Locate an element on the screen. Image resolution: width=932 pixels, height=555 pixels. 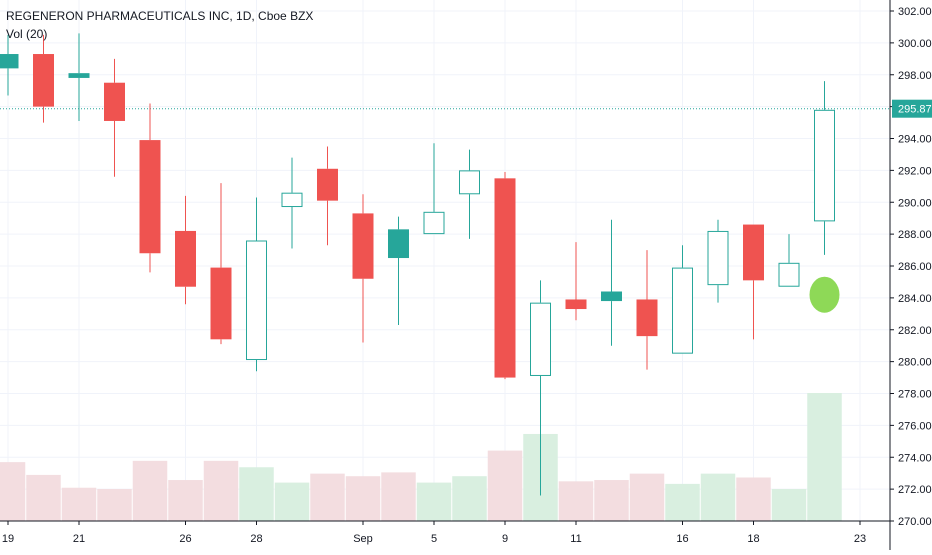
y-tick-label: 290.00 is located at coordinates (915, 203).